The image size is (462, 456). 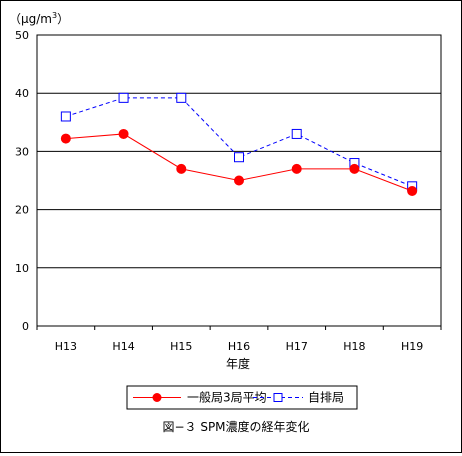 I want to click on x-tick-label: H13, so click(x=66, y=346).